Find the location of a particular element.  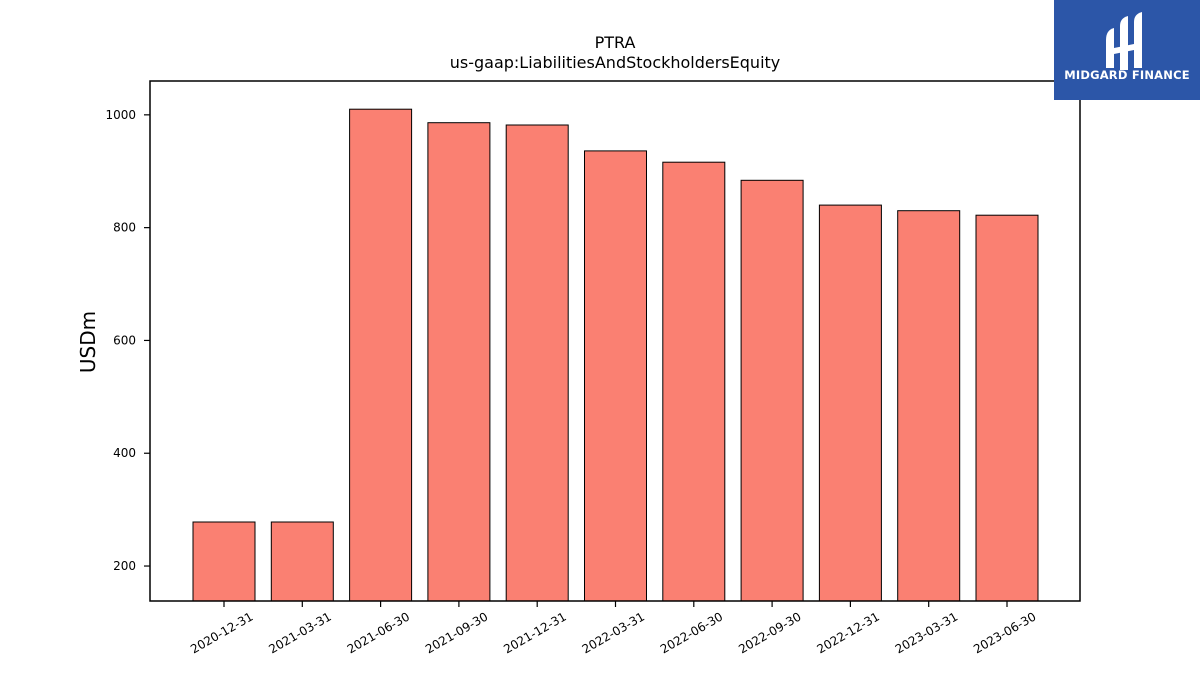

logo-mark-icon is located at coordinates (1124, 41).